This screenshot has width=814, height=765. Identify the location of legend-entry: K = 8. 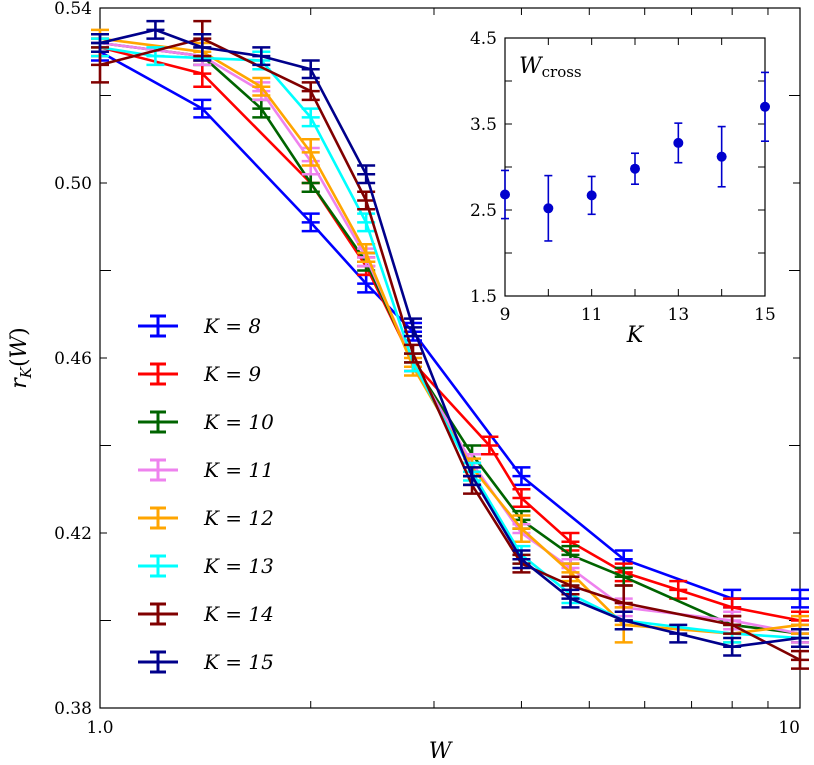
(199, 326).